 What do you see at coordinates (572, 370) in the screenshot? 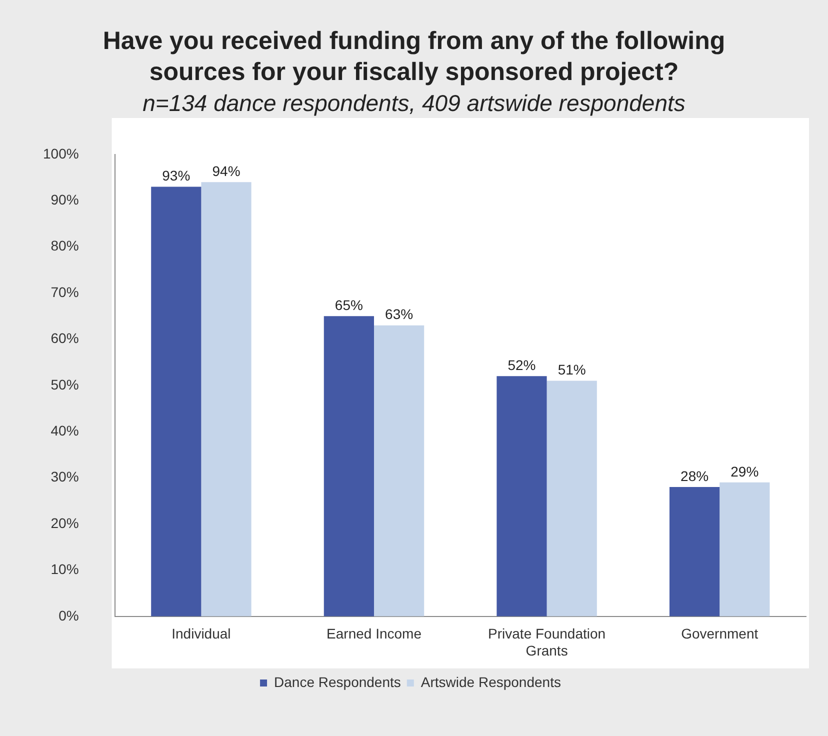
I see `data-label: 51%` at bounding box center [572, 370].